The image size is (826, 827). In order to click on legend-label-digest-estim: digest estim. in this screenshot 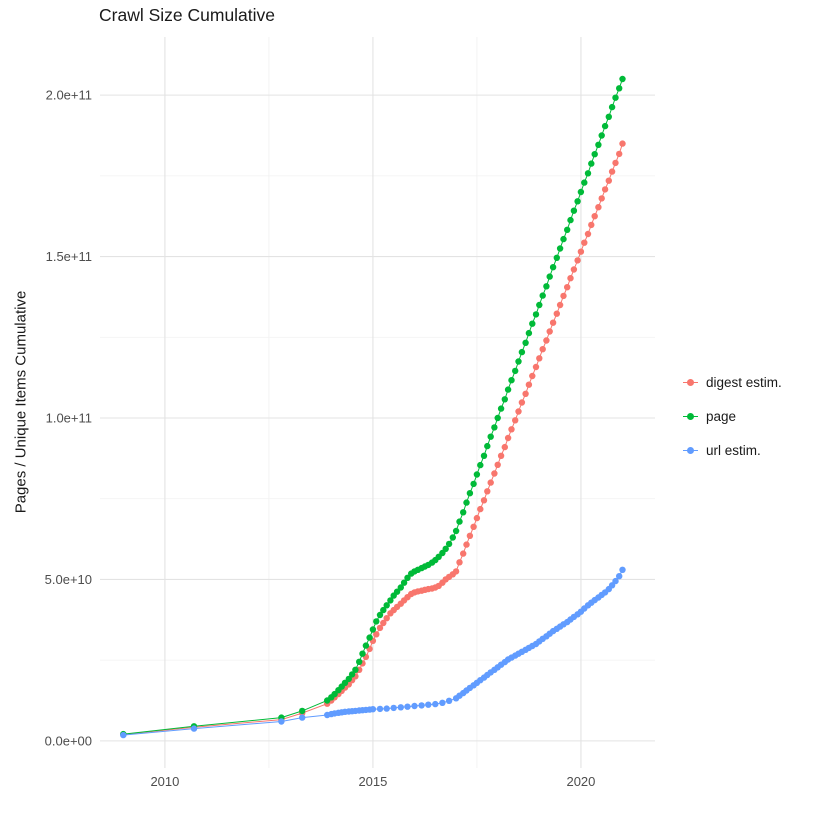, I will do `click(744, 382)`.